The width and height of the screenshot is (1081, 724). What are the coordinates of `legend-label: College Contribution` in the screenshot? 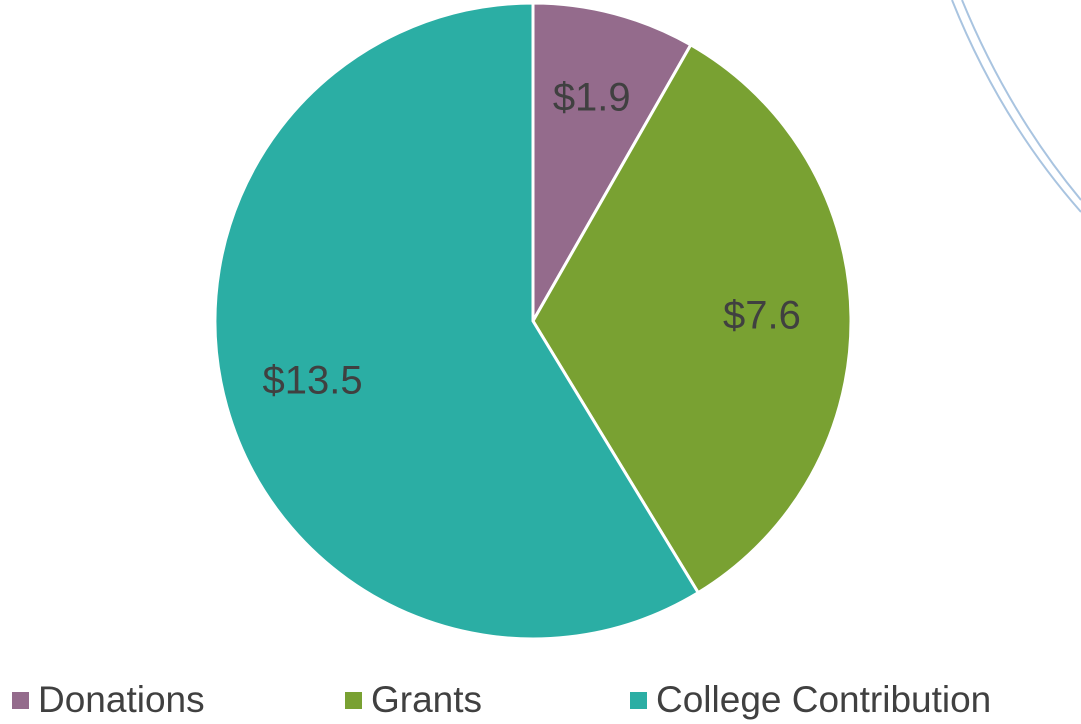 It's located at (823, 699).